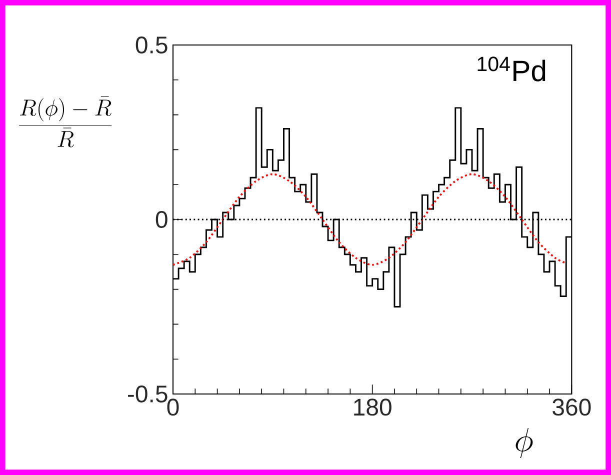 This screenshot has height=475, width=611. What do you see at coordinates (148, 393) in the screenshot?
I see `y-tick-label: -0.5` at bounding box center [148, 393].